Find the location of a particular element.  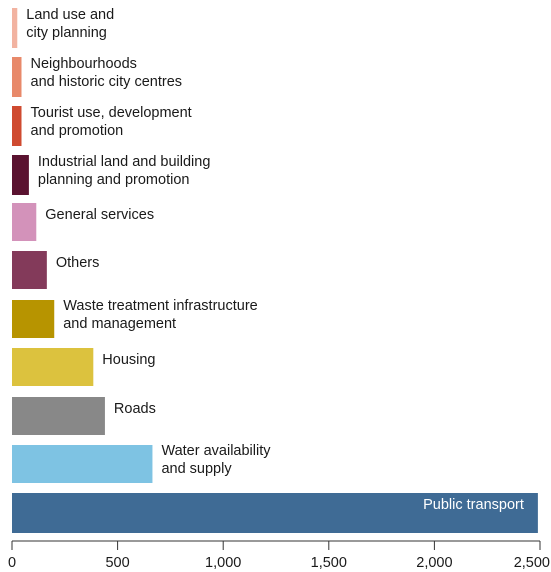

bar-label-water-availability-and-supply: Water availability and supply is located at coordinates (216, 460).